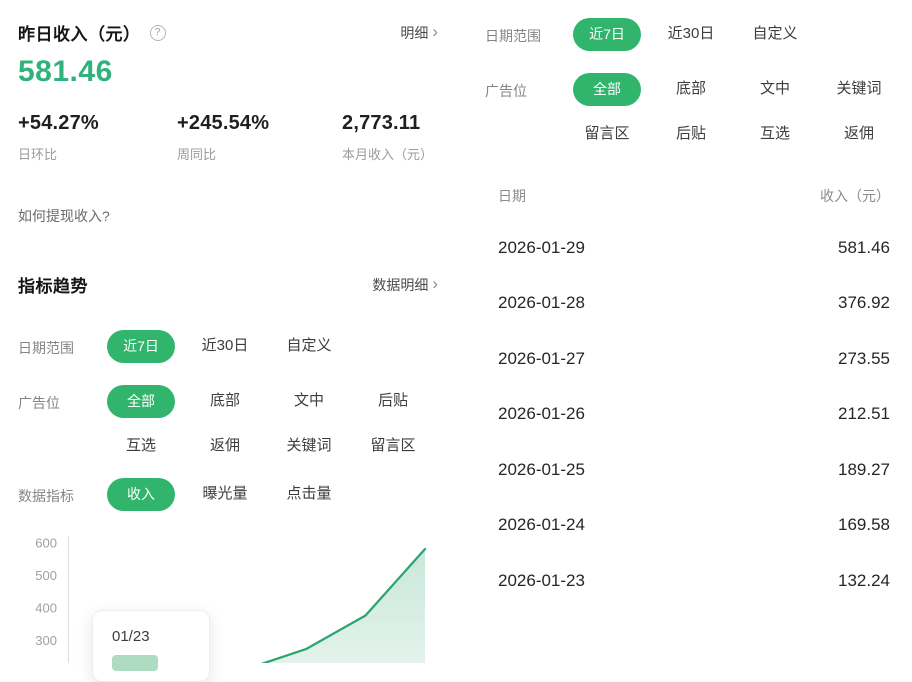  Describe the element at coordinates (693, 111) in the screenshot. I see `filter-group: 广告位 全部 底部 文中 关键词留言区 后贴 互选 返佣` at that location.